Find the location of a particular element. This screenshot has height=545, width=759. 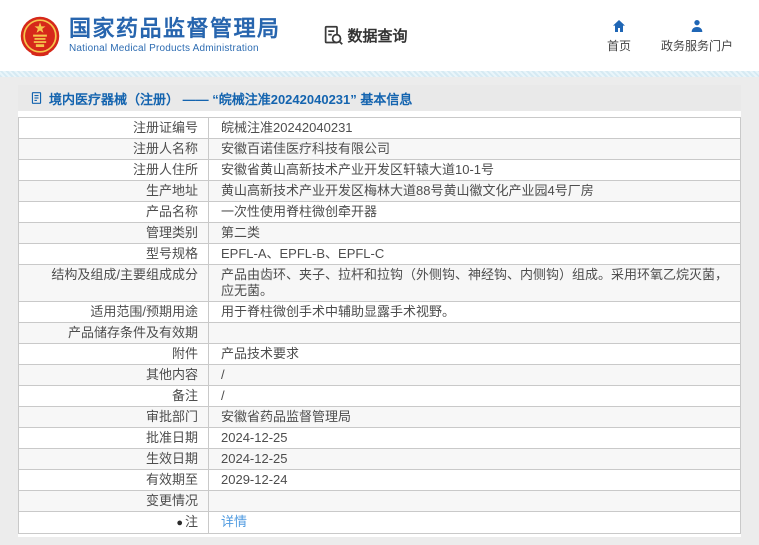

user-icon is located at coordinates (697, 25).